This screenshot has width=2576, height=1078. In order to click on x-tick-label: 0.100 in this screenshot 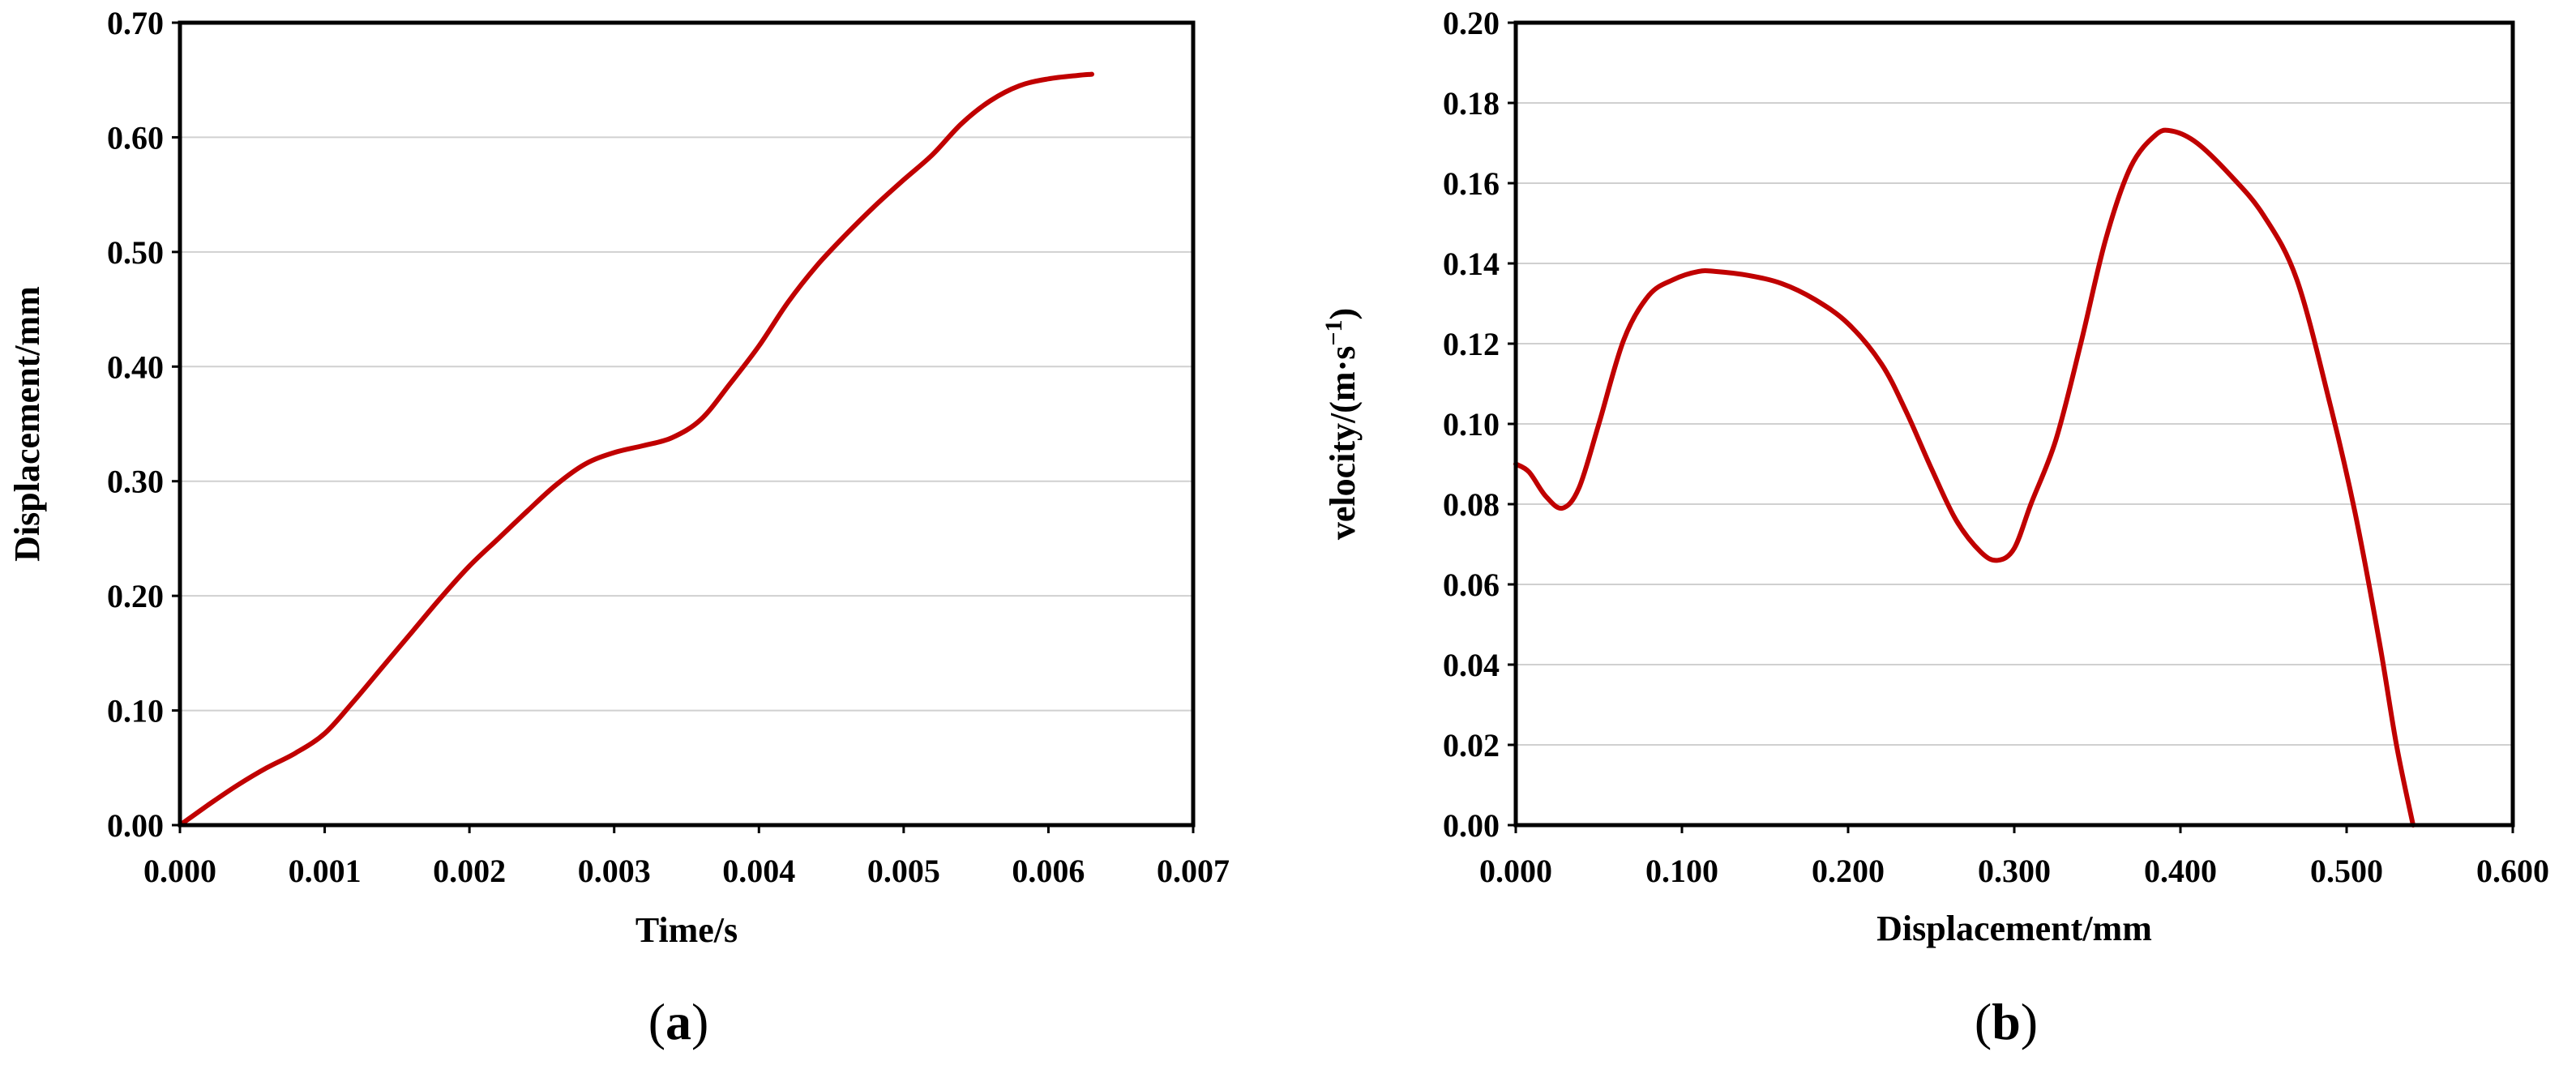, I will do `click(1681, 871)`.